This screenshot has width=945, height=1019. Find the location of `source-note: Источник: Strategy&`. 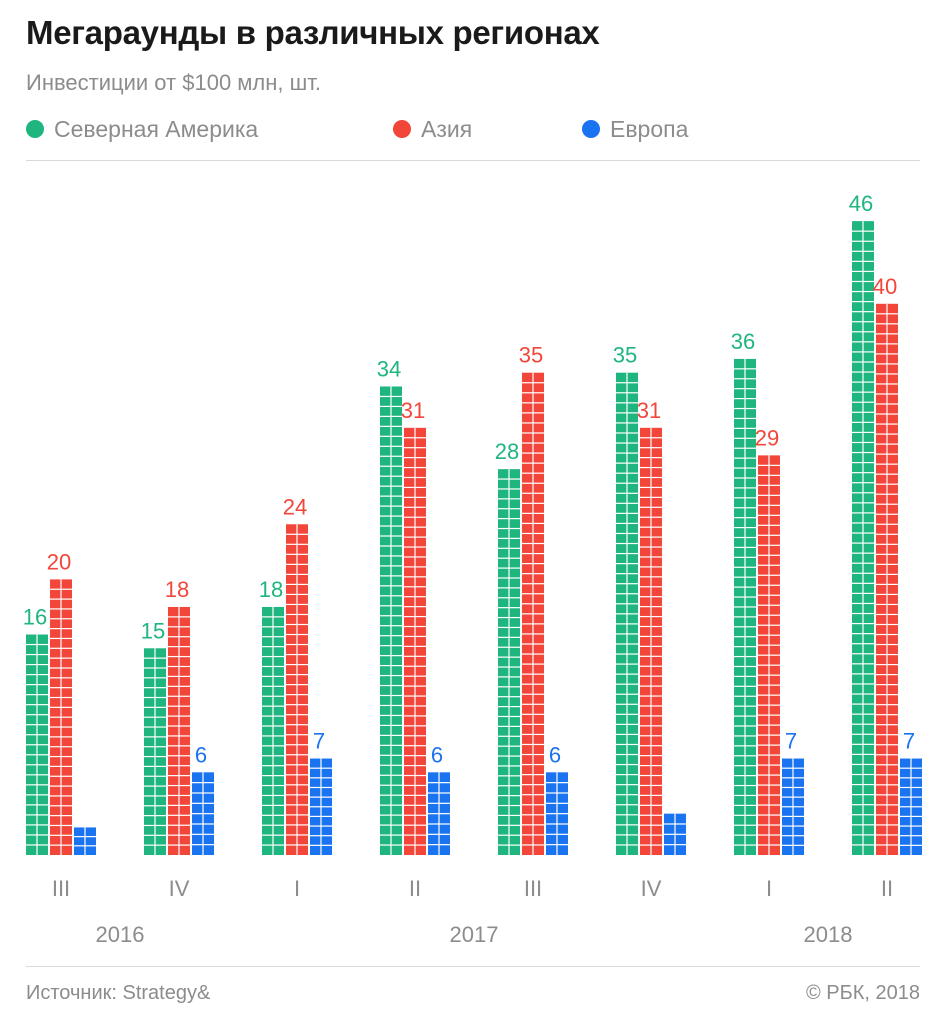

source-note: Источник: Strategy& is located at coordinates (118, 993).